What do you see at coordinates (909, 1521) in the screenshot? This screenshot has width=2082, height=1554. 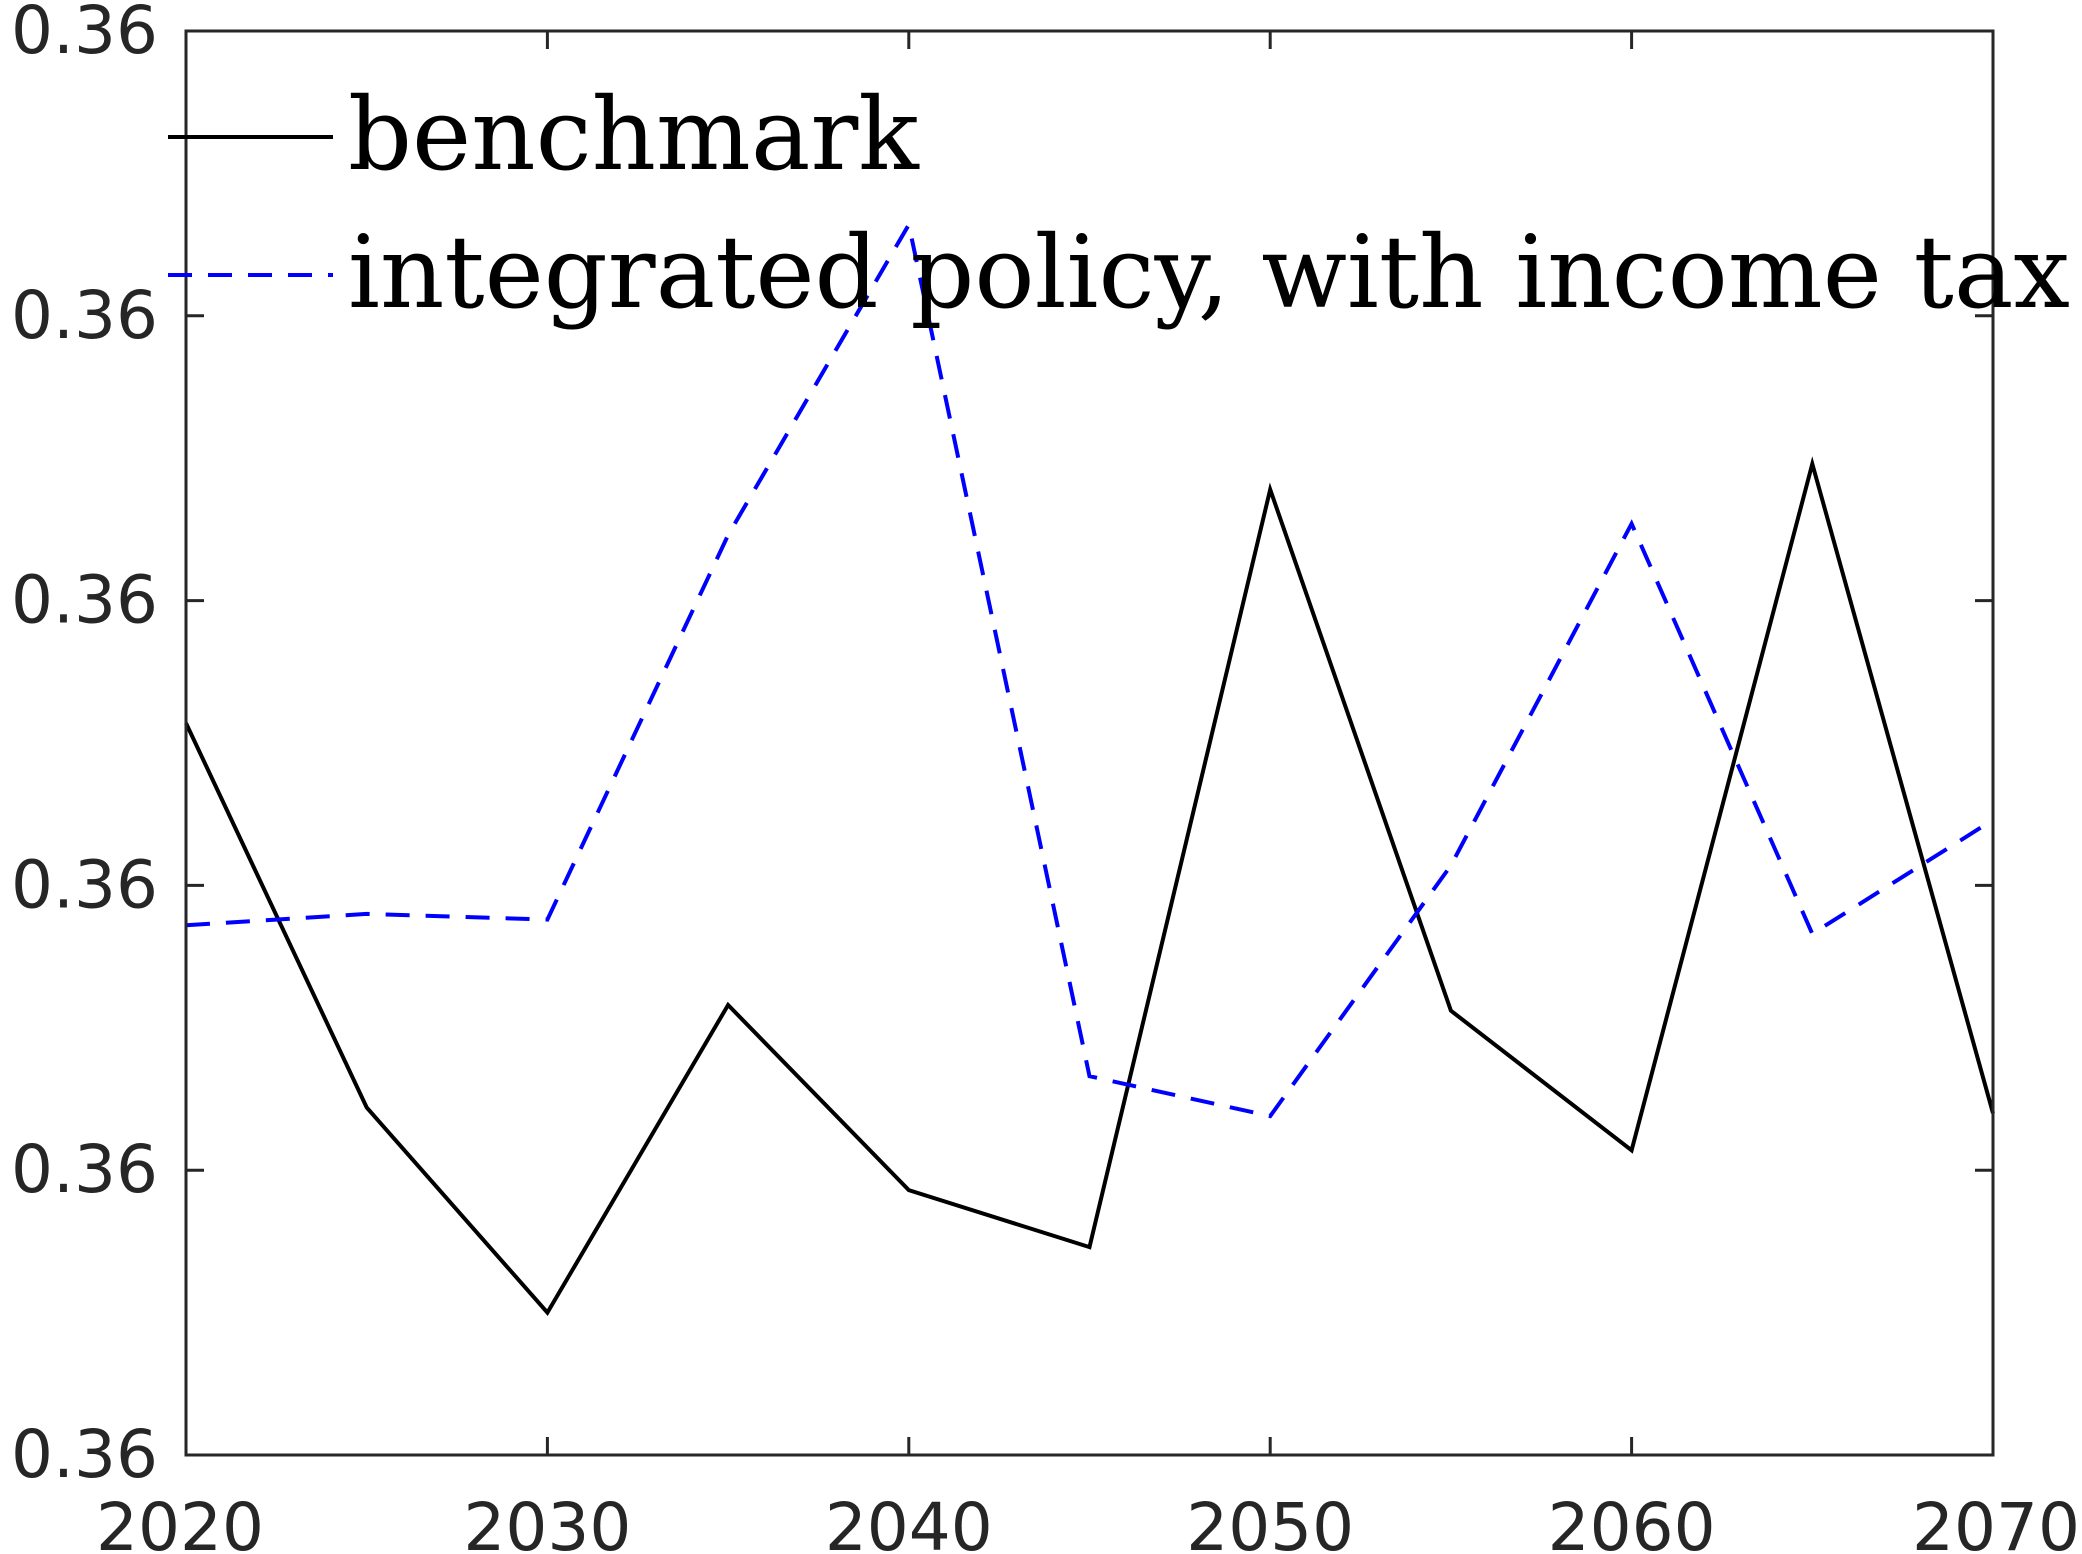 I see `x-tick-label: 2040` at bounding box center [909, 1521].